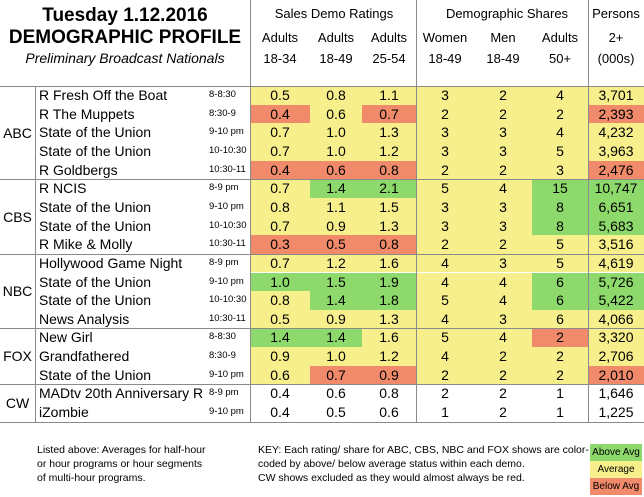 Image resolution: width=644 pixels, height=497 pixels. I want to click on show-name: R Fresh Off the Boat, so click(103, 95).